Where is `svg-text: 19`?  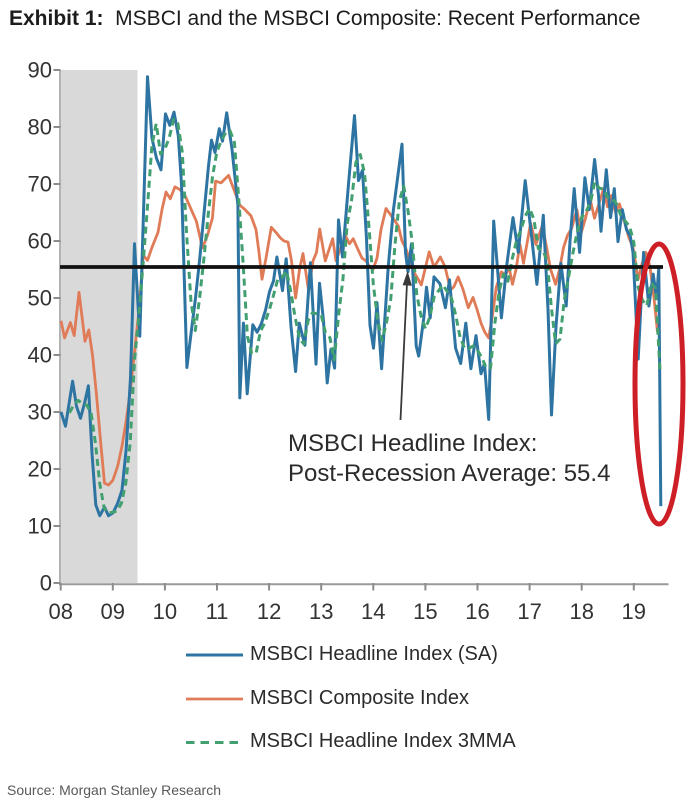 svg-text: 19 is located at coordinates (634, 611).